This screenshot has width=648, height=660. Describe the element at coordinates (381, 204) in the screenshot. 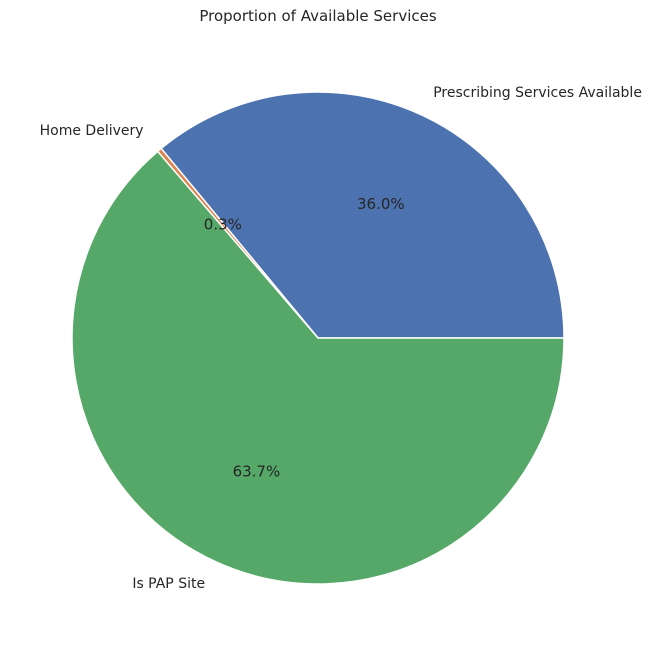

I see `slice-percent-label-0: 36.0%` at that location.